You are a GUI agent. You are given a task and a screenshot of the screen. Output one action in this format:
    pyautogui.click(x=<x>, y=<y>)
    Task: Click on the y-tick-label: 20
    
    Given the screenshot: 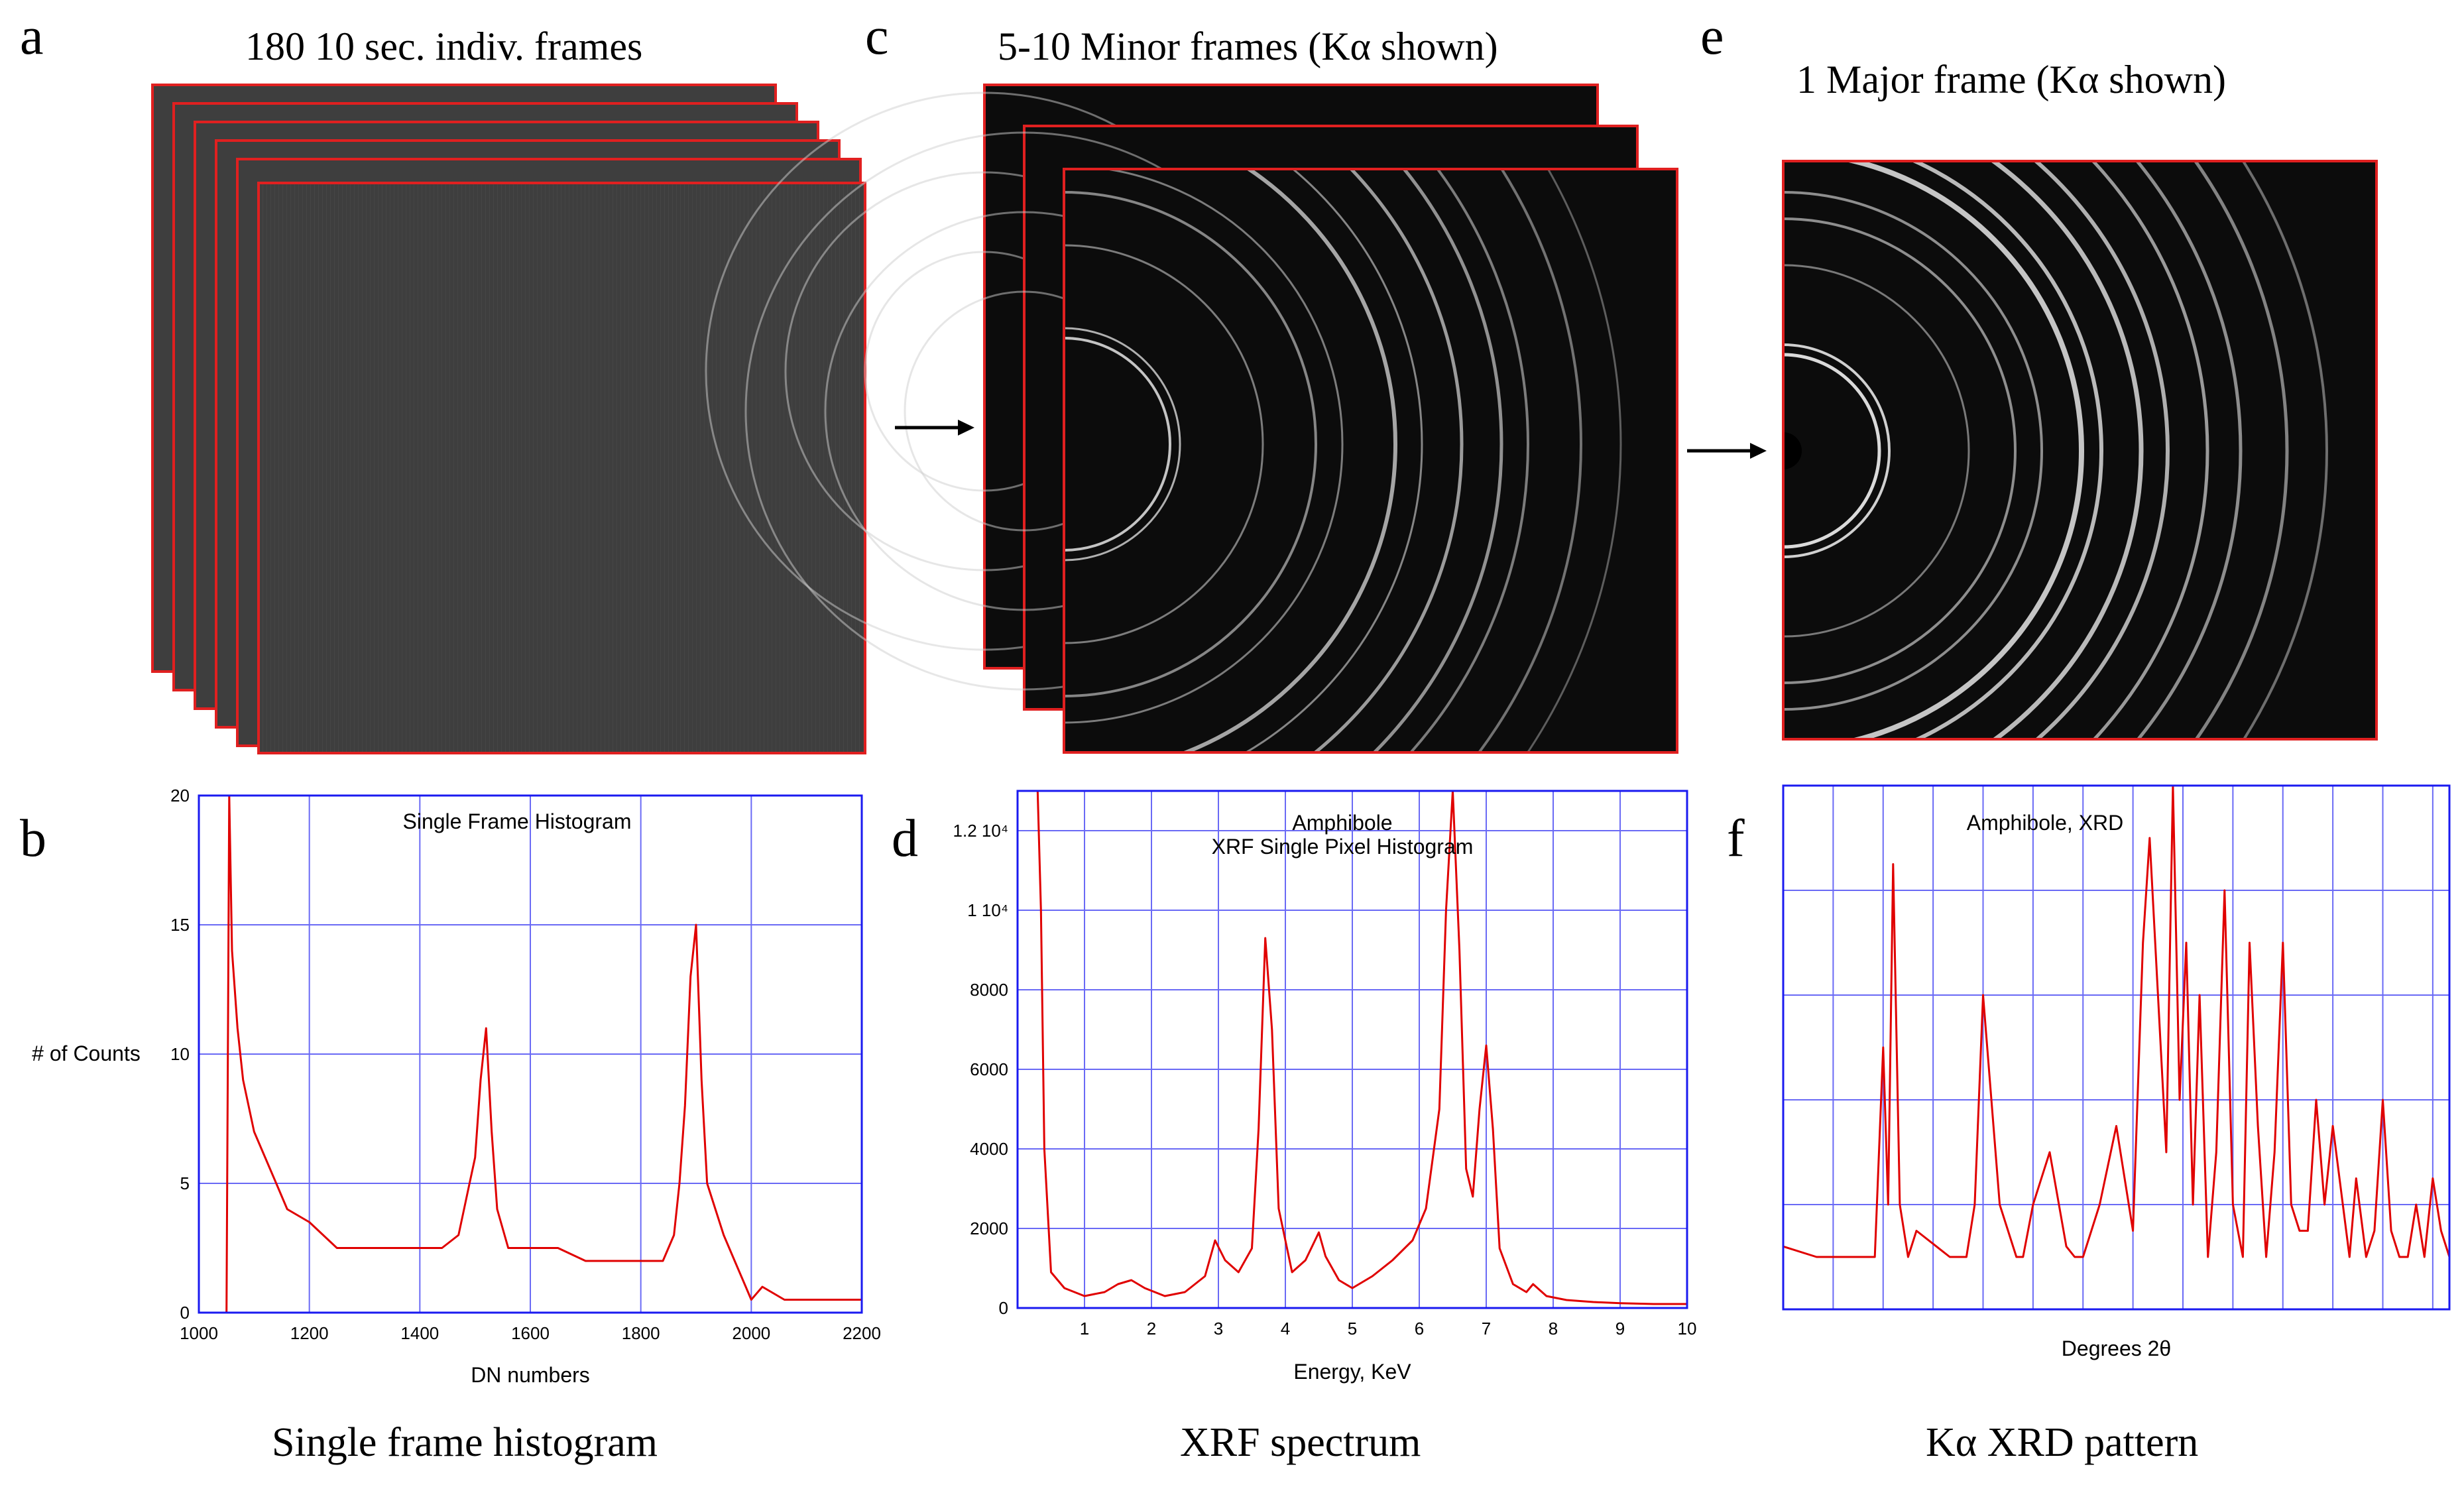 What is the action you would take?
    pyautogui.click(x=180, y=795)
    